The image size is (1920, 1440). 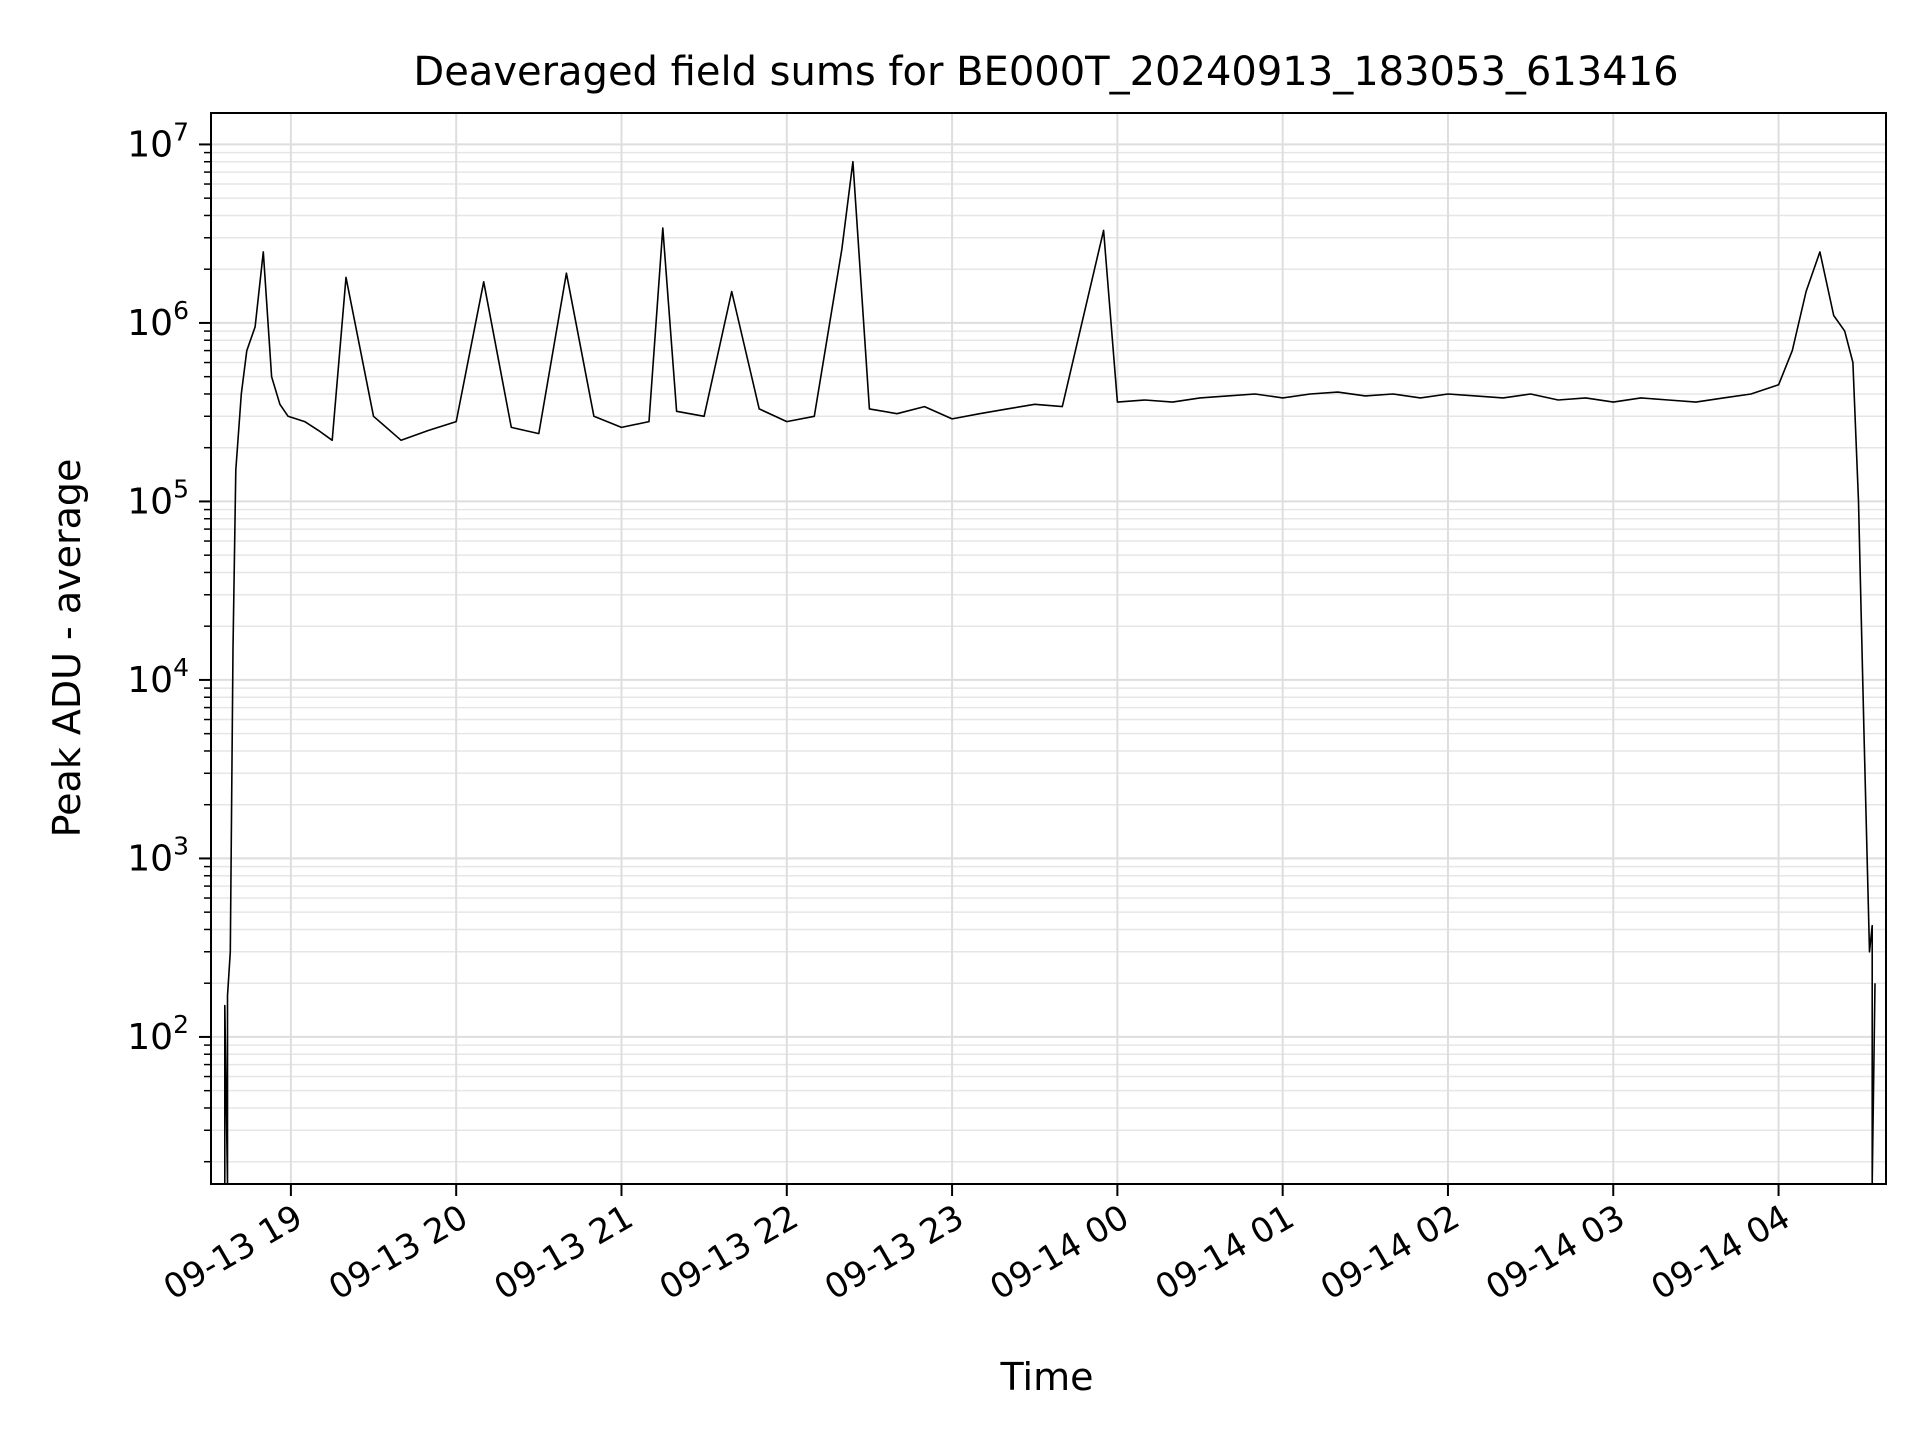 What do you see at coordinates (158, 498) in the screenshot?
I see `y-tick-label: 10⁵` at bounding box center [158, 498].